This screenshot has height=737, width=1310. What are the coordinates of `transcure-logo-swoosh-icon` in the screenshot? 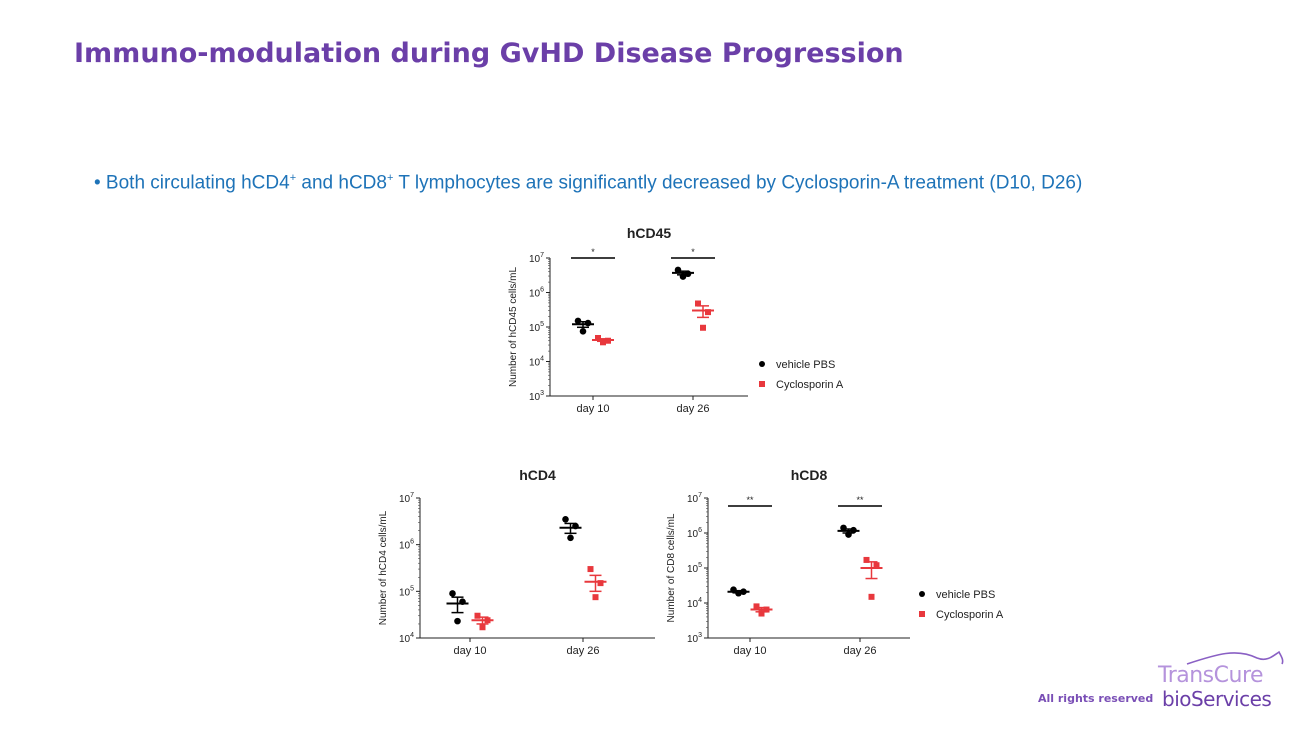 It's located at (1235, 657).